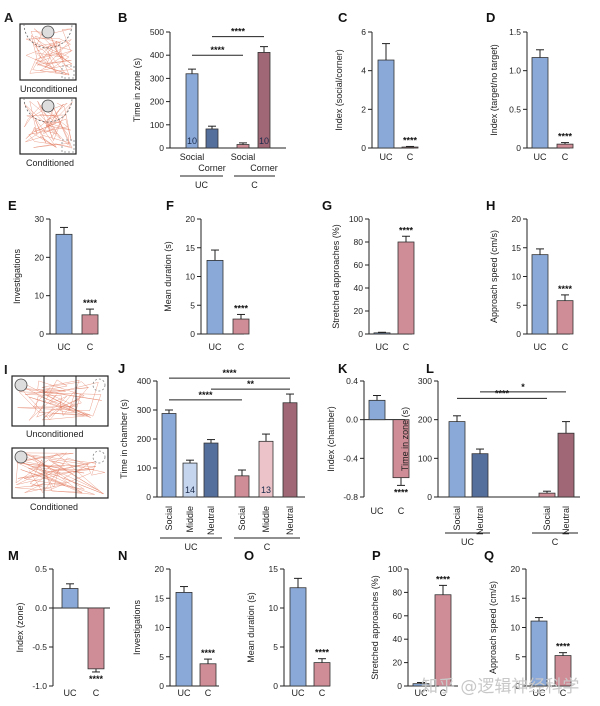 This screenshot has width=600, height=706. What do you see at coordinates (168, 276) in the screenshot?
I see `y-axis-label: Mean duration (s)` at bounding box center [168, 276].